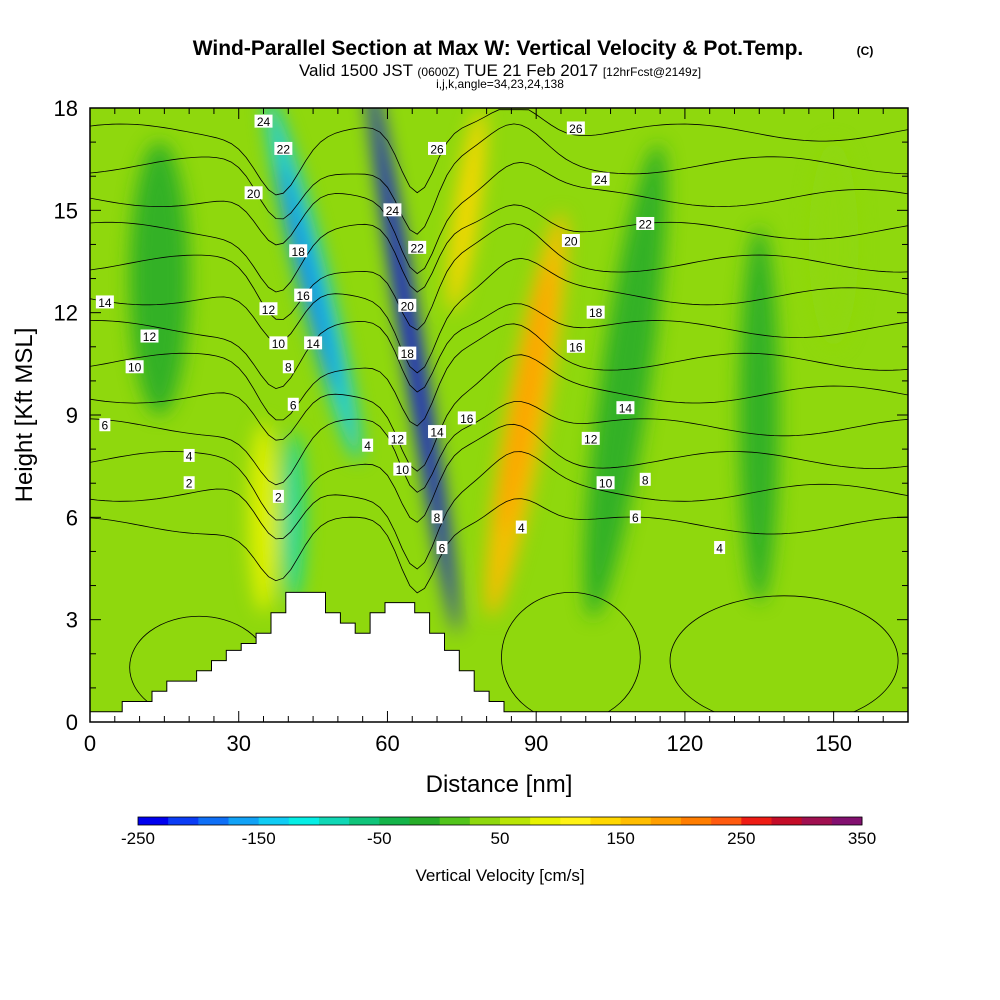 The width and height of the screenshot is (1000, 1000). Describe the element at coordinates (620, 838) in the screenshot. I see `colorbar-tick-label: 150` at that location.